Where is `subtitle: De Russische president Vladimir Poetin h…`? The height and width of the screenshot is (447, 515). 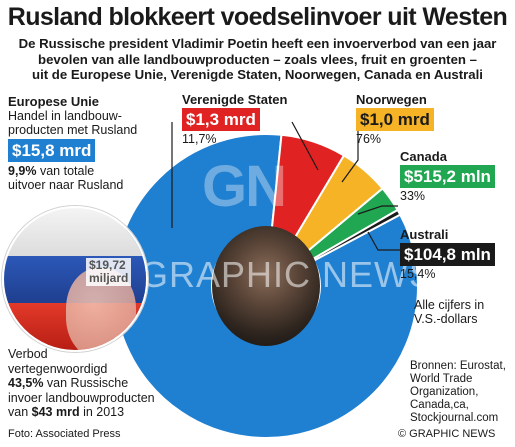 subtitle: De Russische president Vladimir Poetin h… is located at coordinates (257, 59).